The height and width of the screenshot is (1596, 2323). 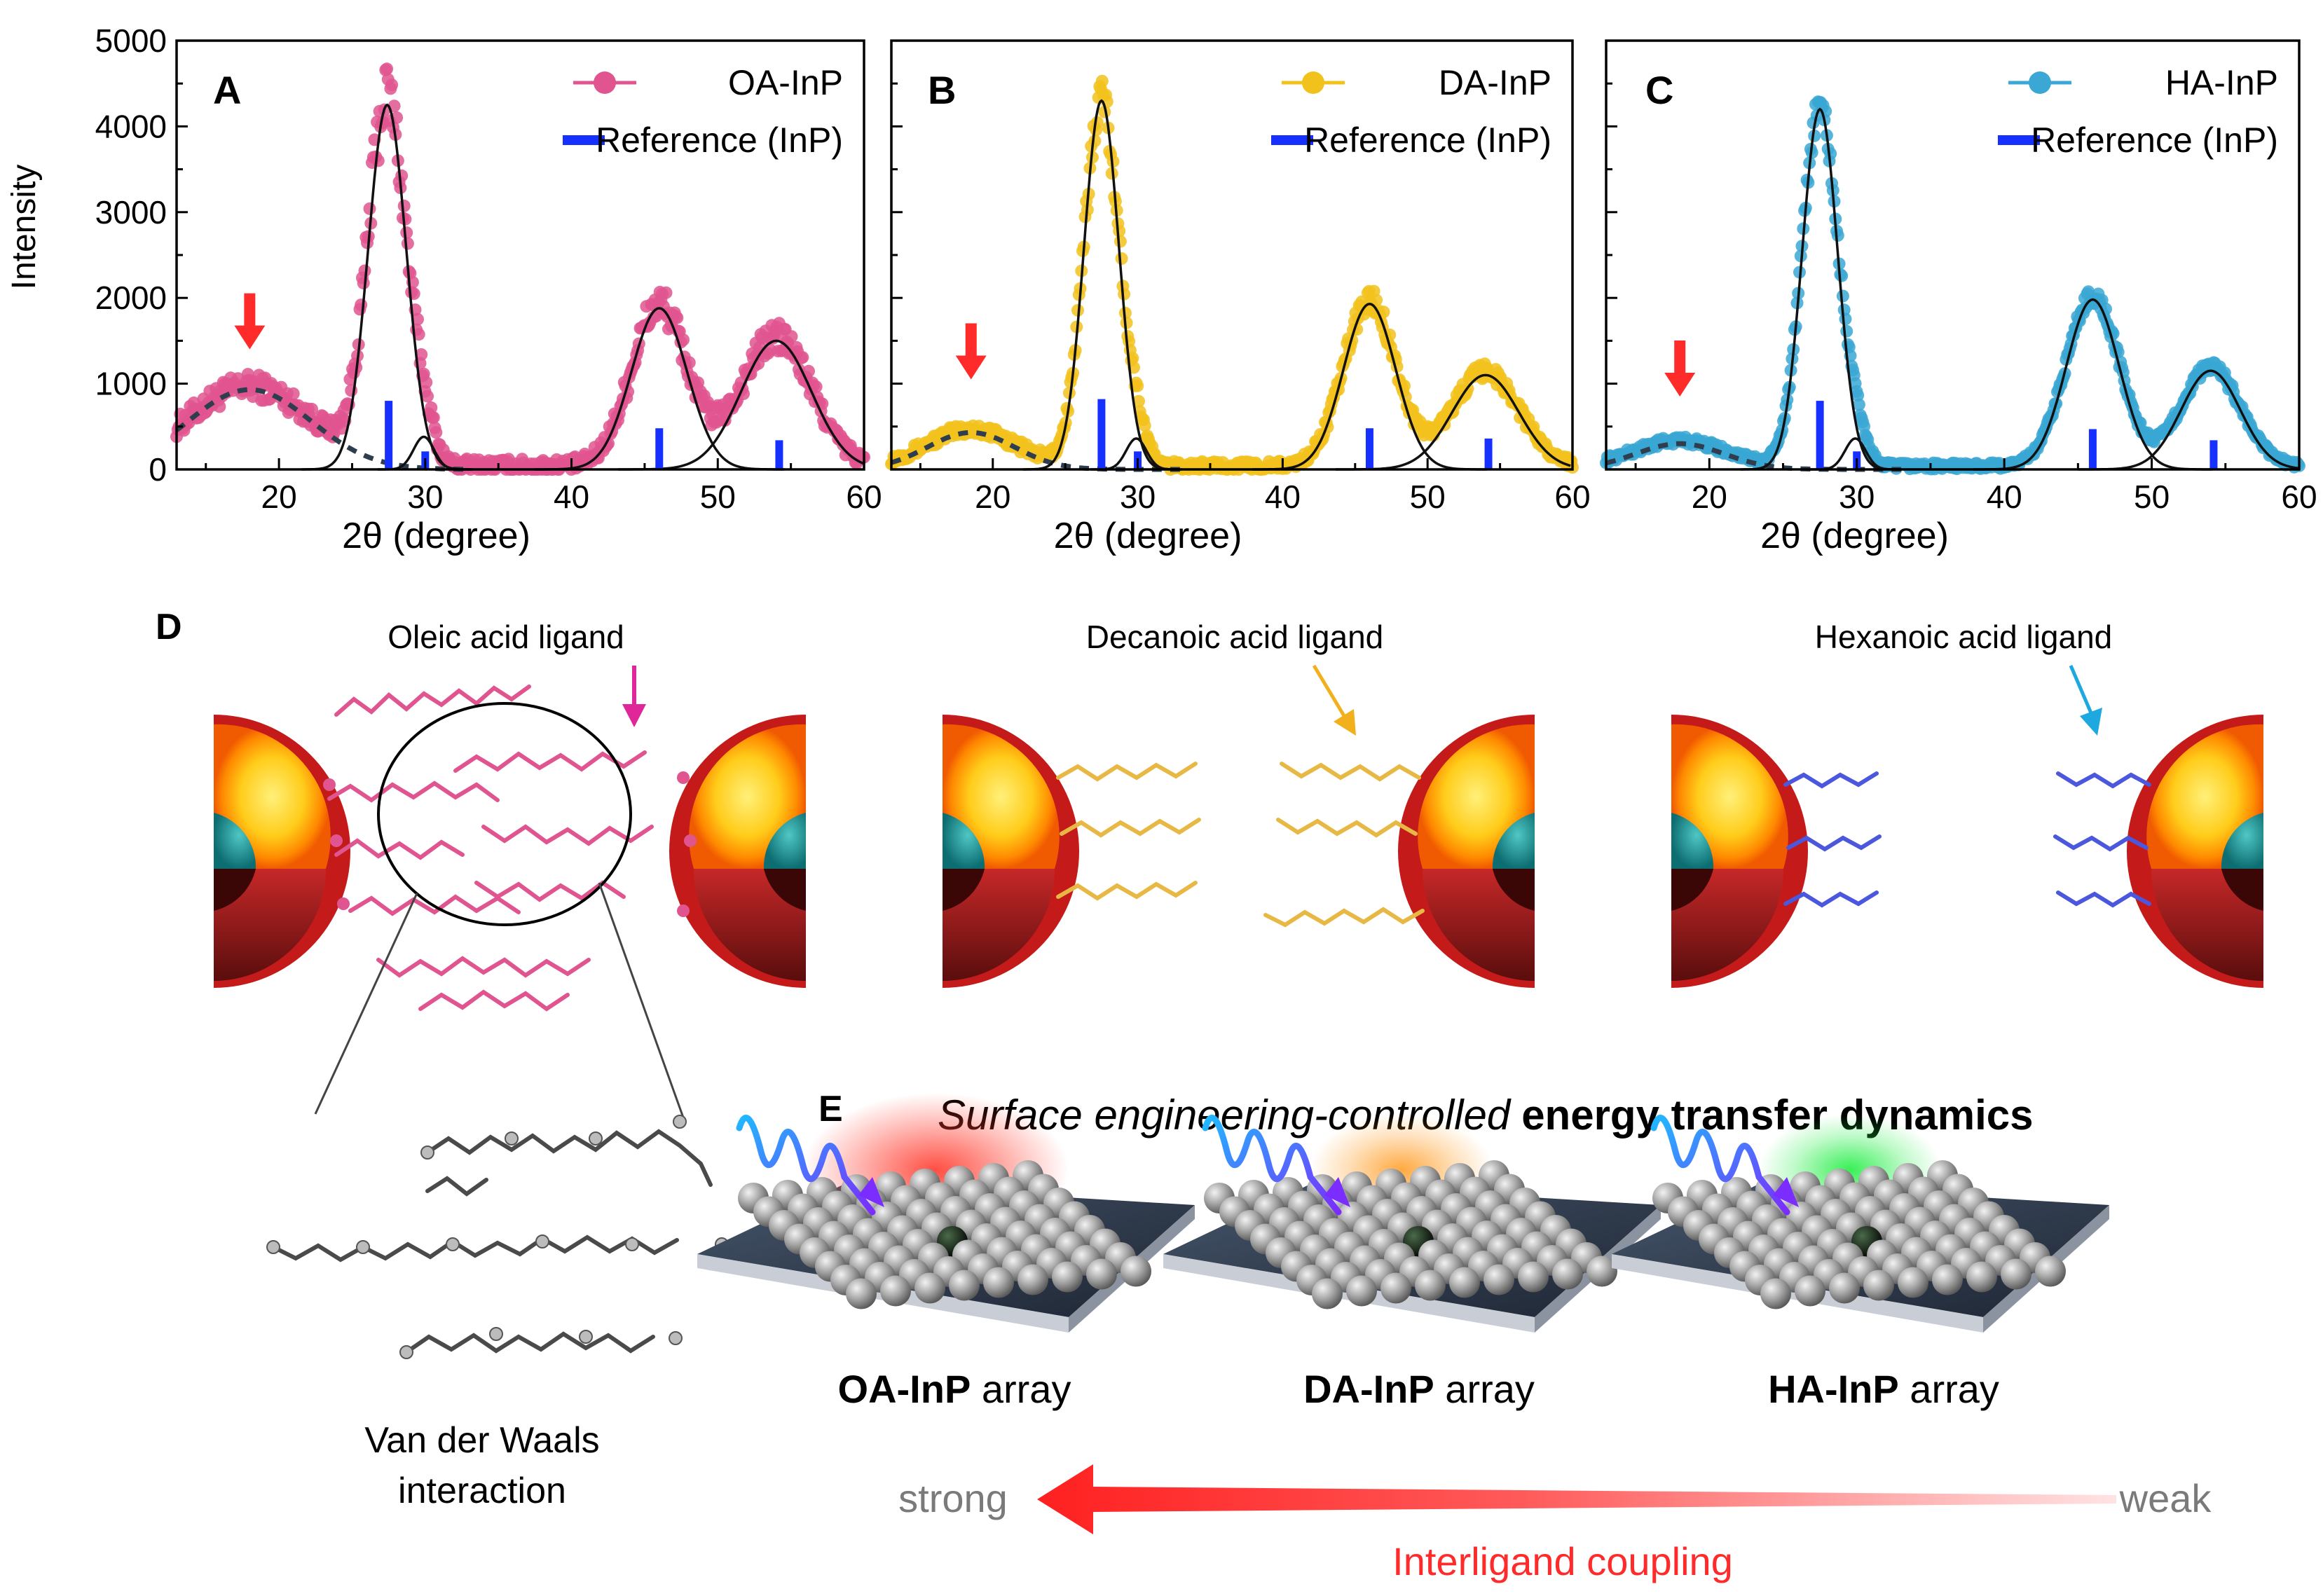 I want to click on panel-d-label: D, so click(x=169, y=627).